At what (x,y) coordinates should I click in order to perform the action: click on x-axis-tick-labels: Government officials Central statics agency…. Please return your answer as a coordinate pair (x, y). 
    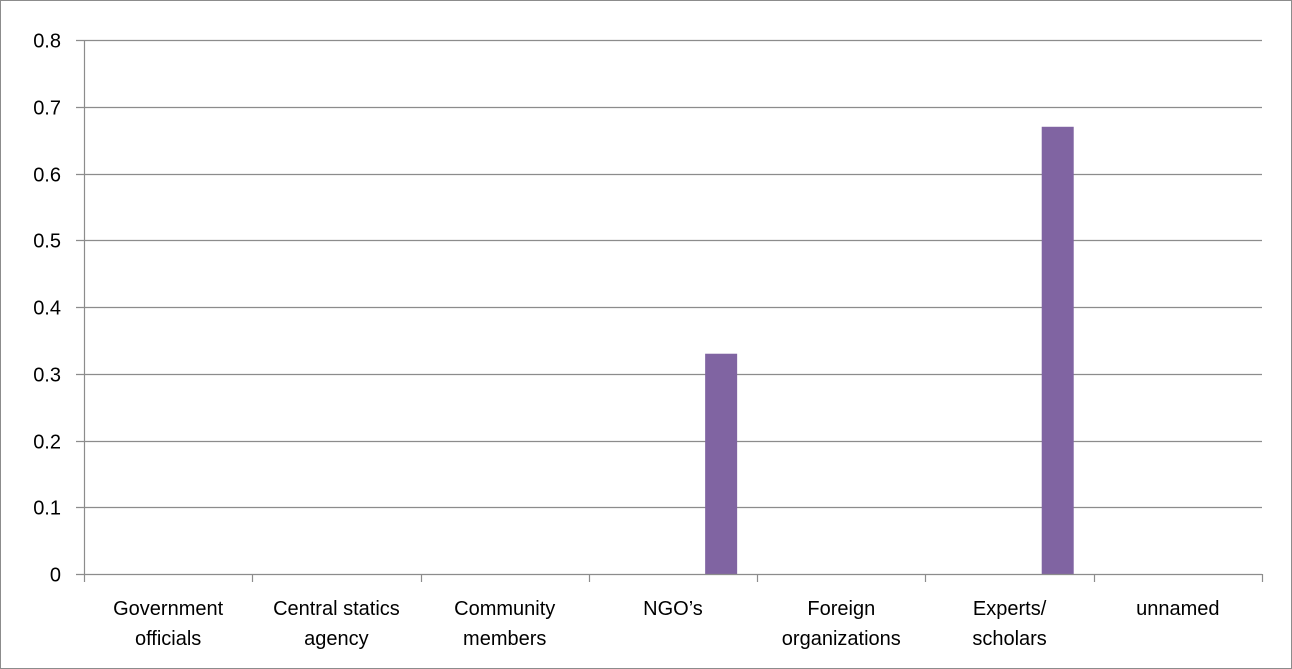
    Looking at the image, I should click on (666, 624).